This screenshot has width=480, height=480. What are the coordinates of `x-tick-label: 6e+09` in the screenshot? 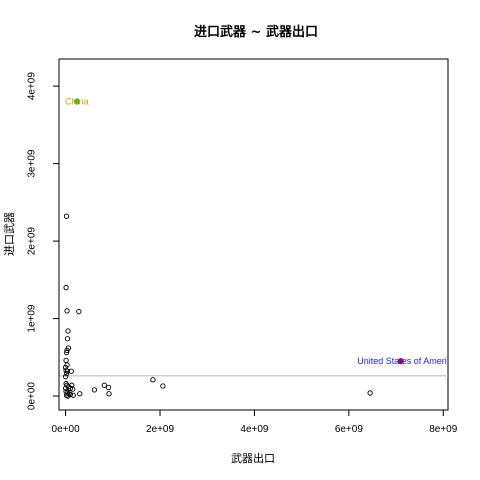 It's located at (349, 429).